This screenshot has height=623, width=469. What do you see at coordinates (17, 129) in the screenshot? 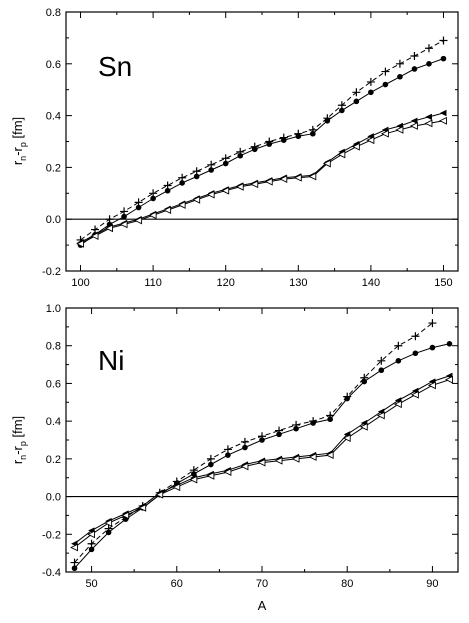
I see `ylabel-unit: [fm]` at bounding box center [17, 129].